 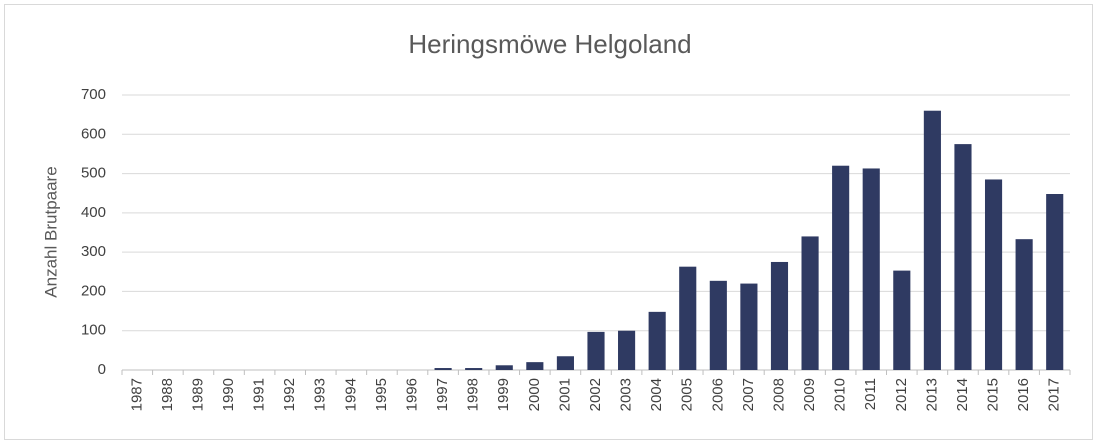 What do you see at coordinates (595, 394) in the screenshot?
I see `x-tick-label: 2002` at bounding box center [595, 394].